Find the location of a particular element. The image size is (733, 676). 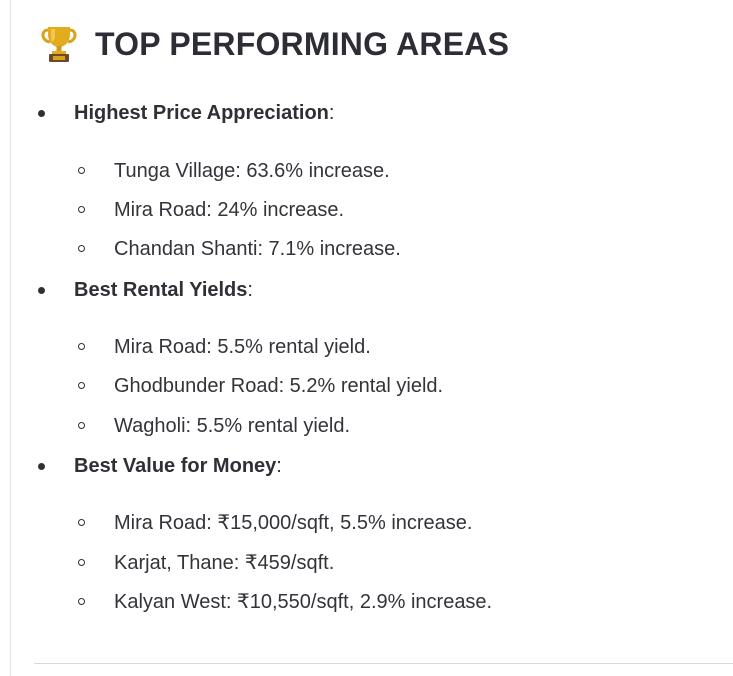

list-item: Chandan Shanti: 7.1% increase. is located at coordinates (366, 249).